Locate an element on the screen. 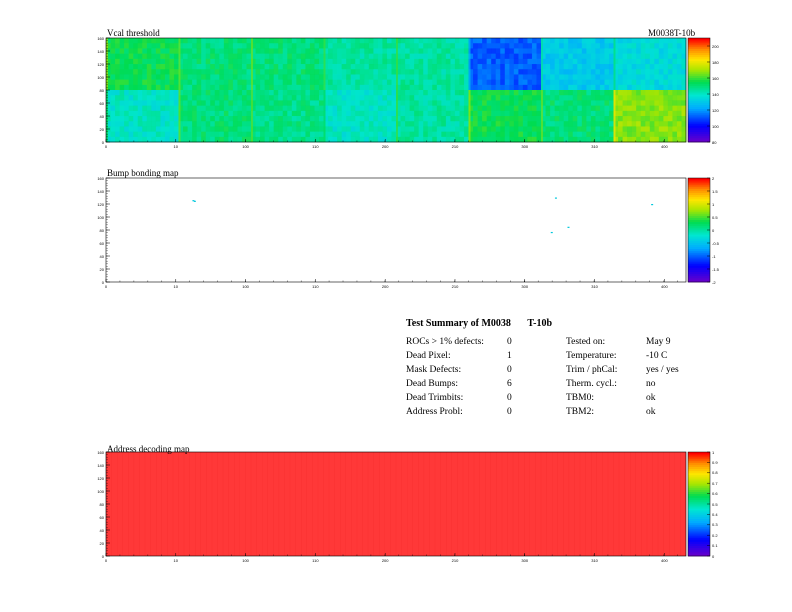  roc-edge is located at coordinates (469, 64).